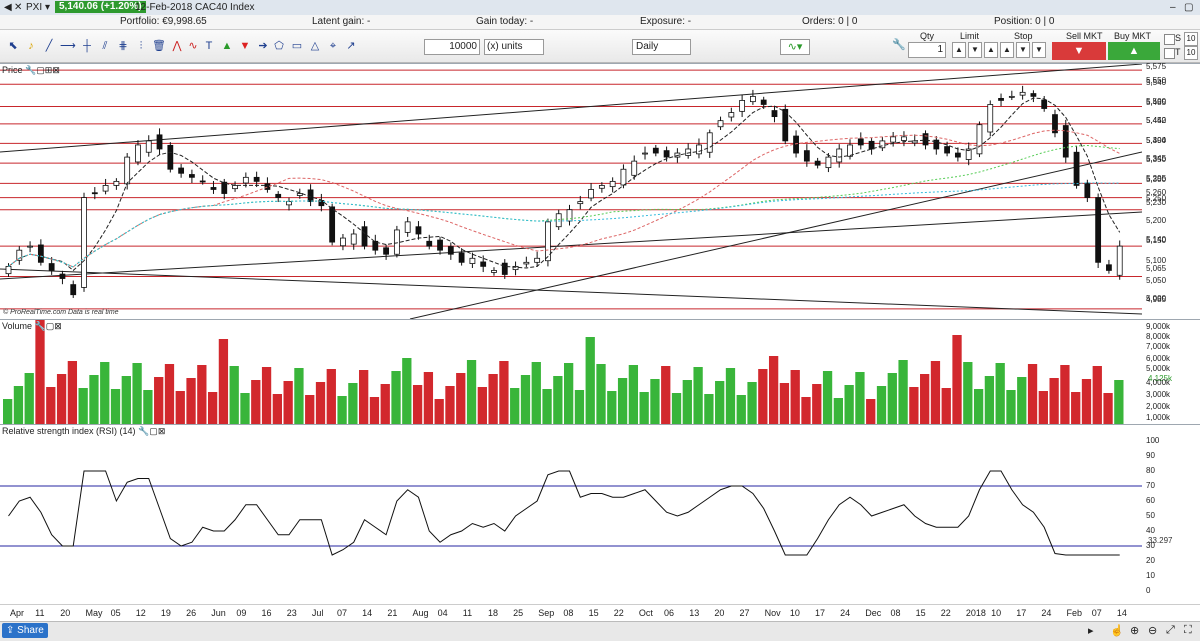  I want to click on cursor-icon: ⬉, so click(13, 46).